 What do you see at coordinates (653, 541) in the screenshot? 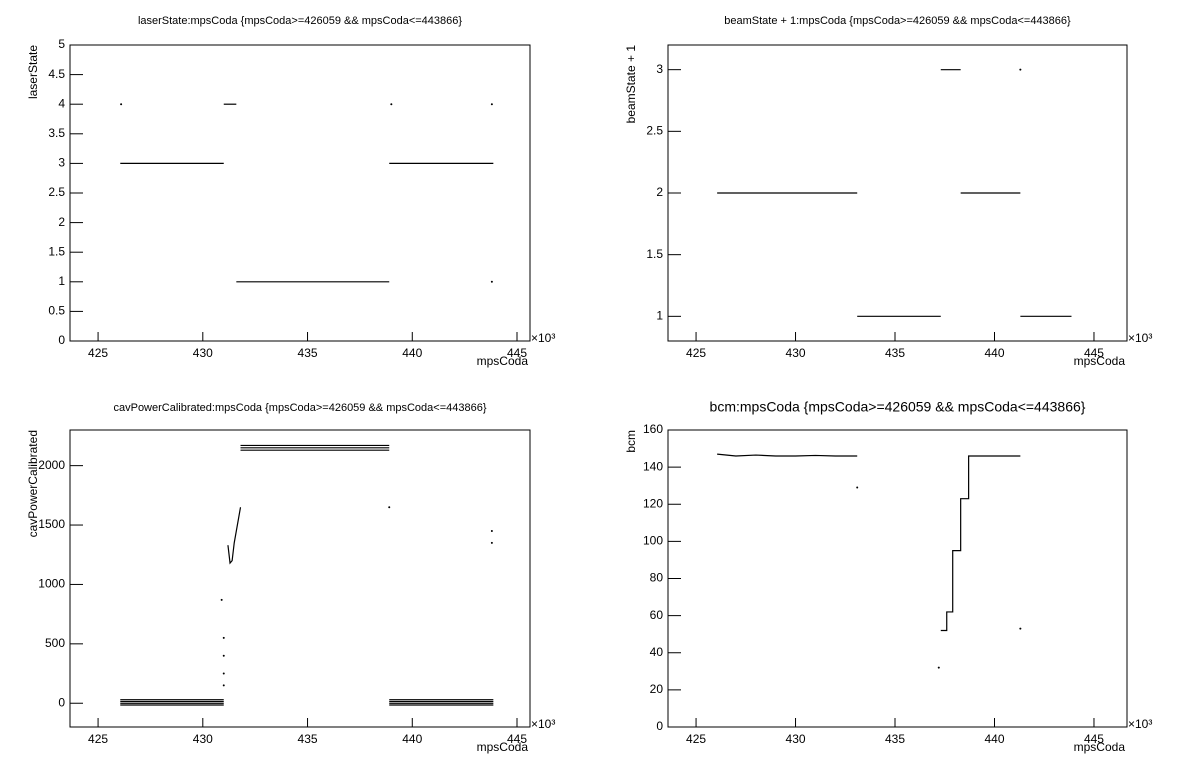
I see `y-tick-label: 100` at bounding box center [653, 541].